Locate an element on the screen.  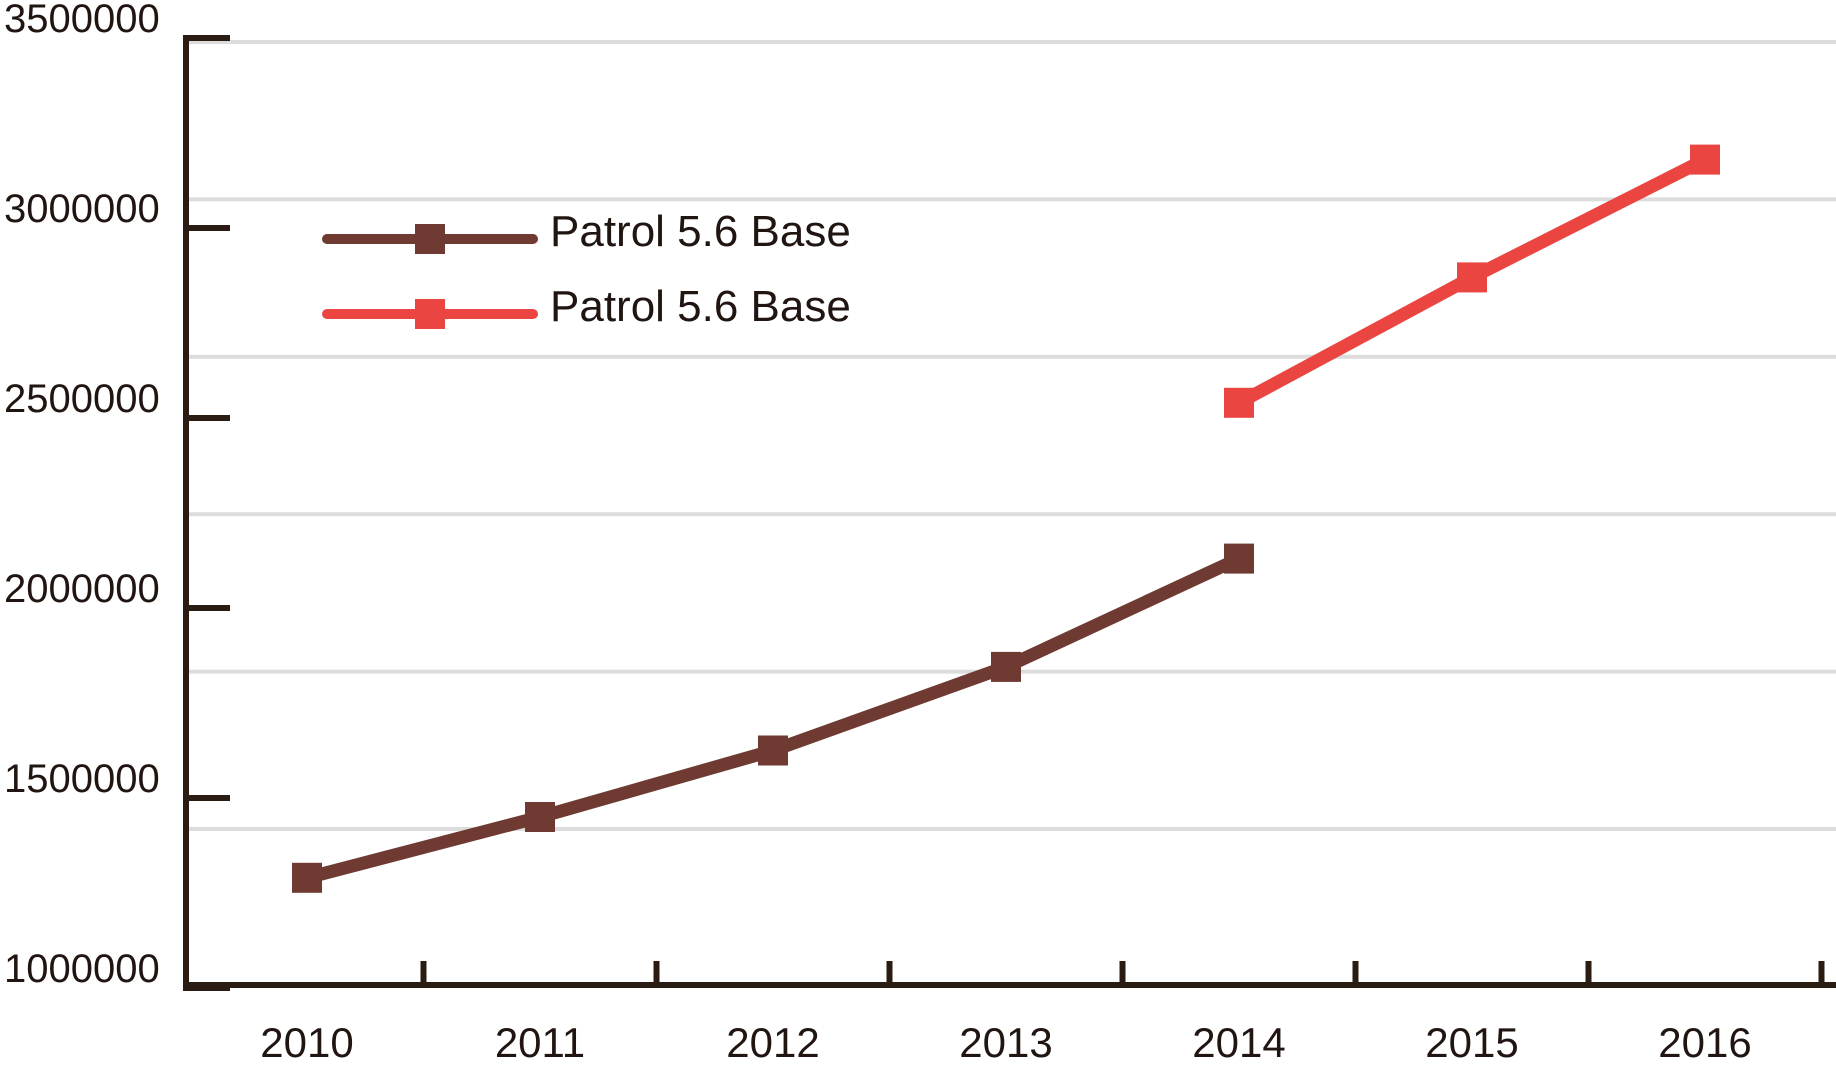
x-tick-label: 2011 is located at coordinates (540, 1042).